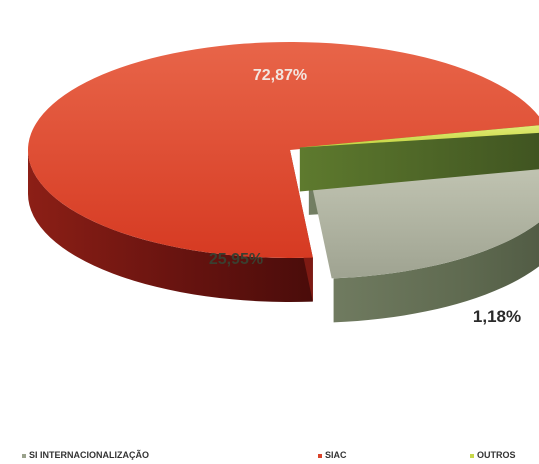  I want to click on legend-label-si-internacionalizacao: SI INTERNACIONALIZAÇÃO, so click(89, 455).